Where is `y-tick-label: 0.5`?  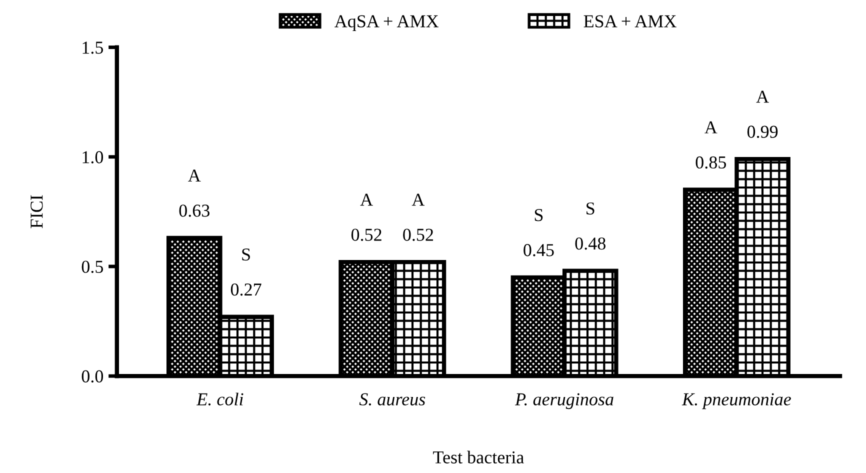 y-tick-label: 0.5 is located at coordinates (93, 266).